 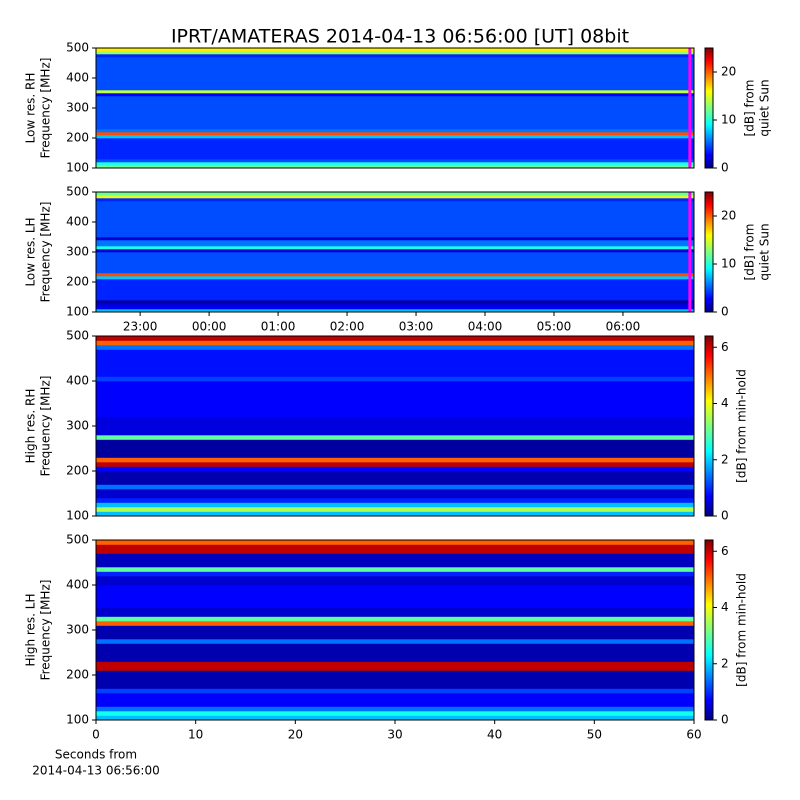 I want to click on x-tick-label: 40, so click(x=494, y=735).